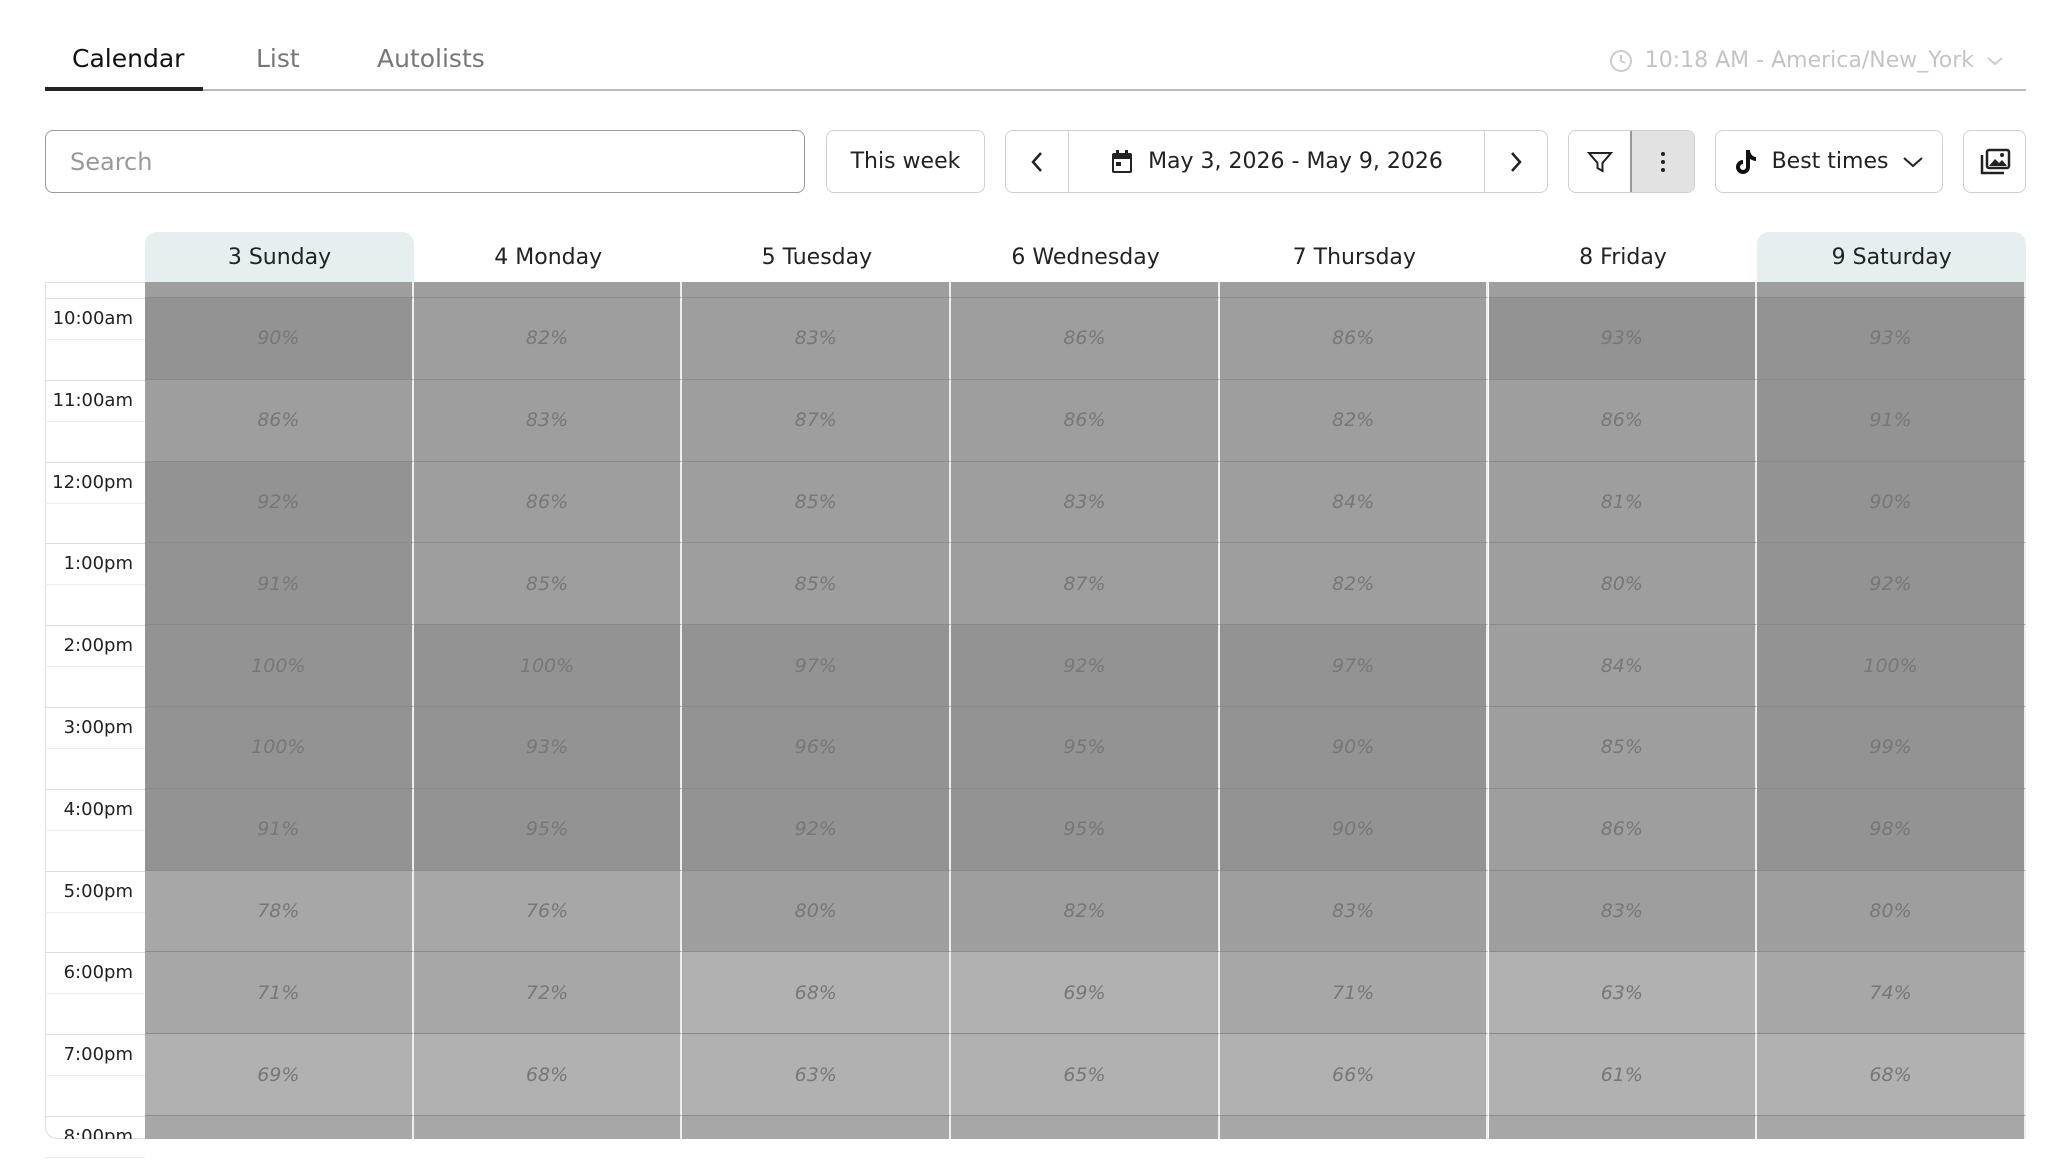 Image resolution: width=2048 pixels, height=1167 pixels. What do you see at coordinates (425, 161) in the screenshot?
I see `search-input: Search` at bounding box center [425, 161].